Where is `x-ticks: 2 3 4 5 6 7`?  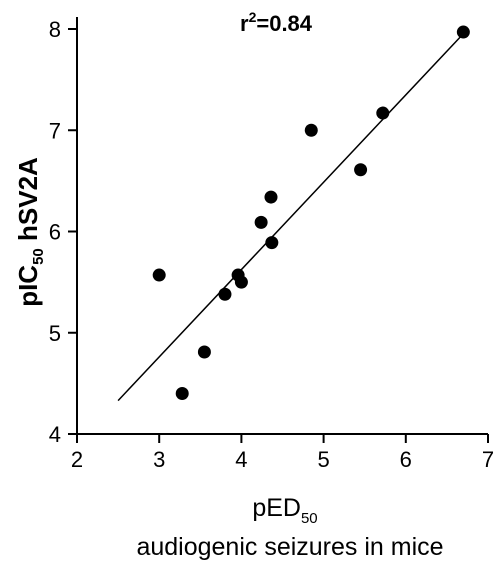
x-ticks: 2 3 4 5 6 7 is located at coordinates (282, 453).